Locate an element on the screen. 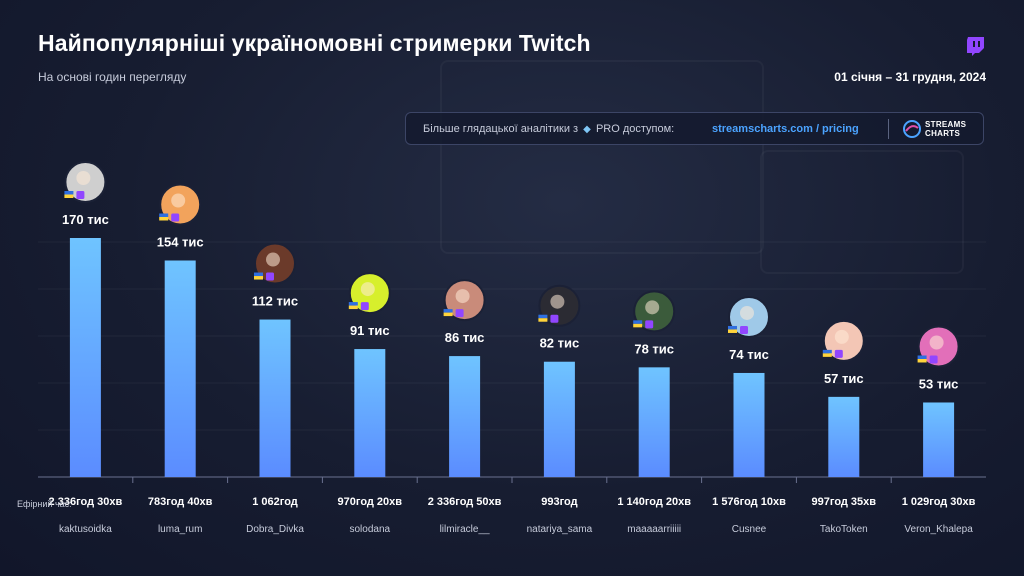 The image size is (1024, 576). streamscharts-logo-icon is located at coordinates (912, 129).